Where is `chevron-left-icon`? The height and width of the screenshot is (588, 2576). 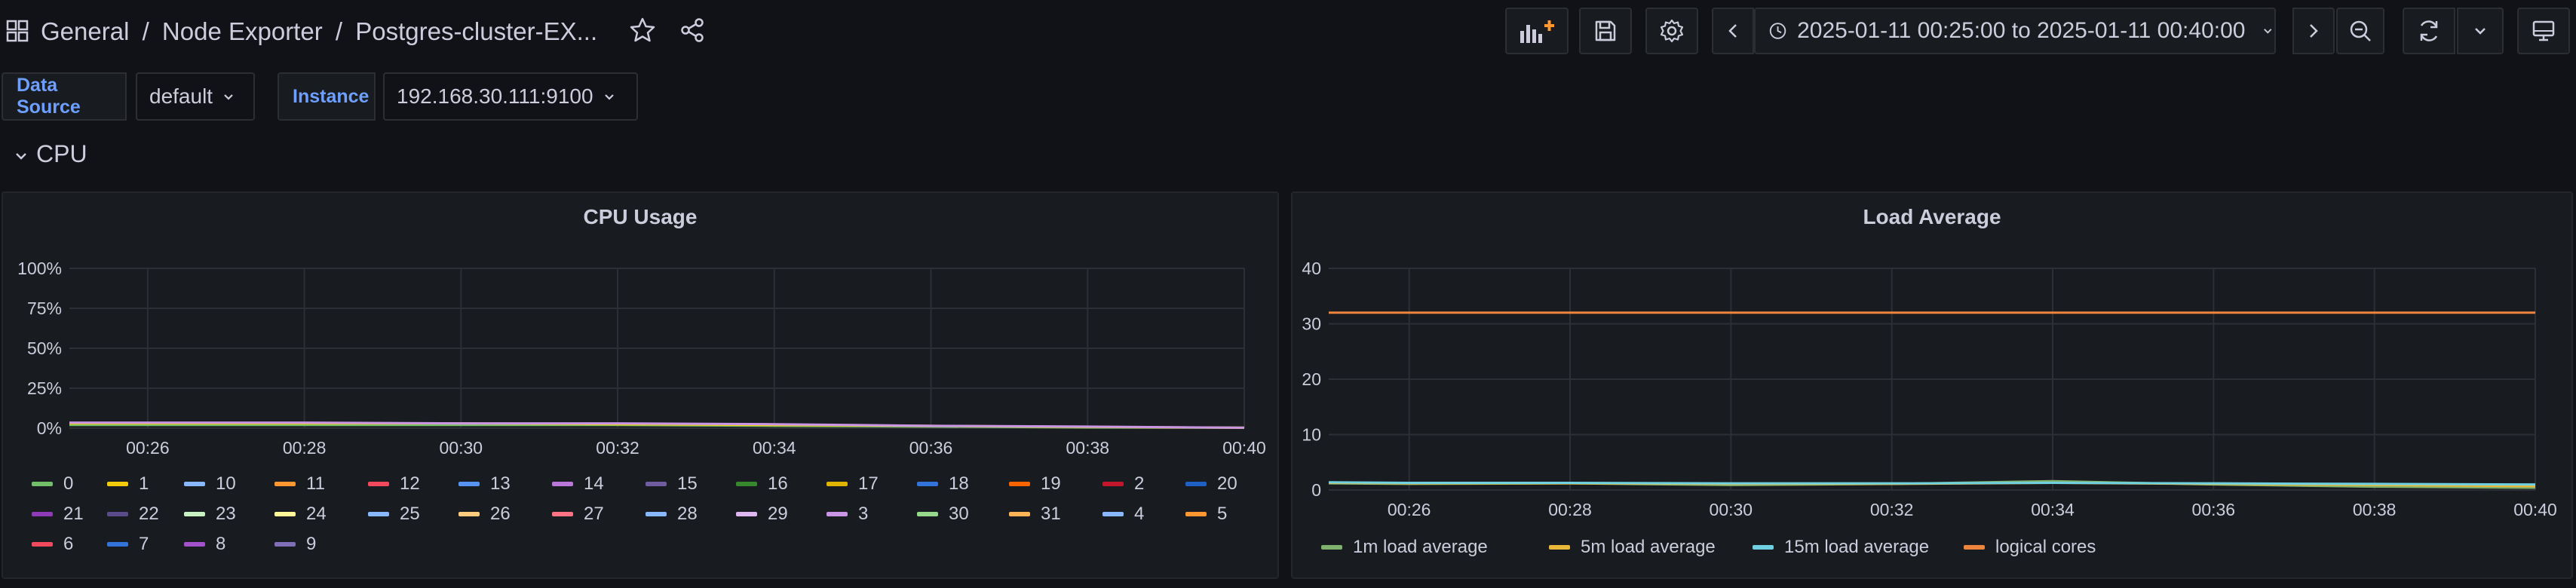 chevron-left-icon is located at coordinates (1732, 31).